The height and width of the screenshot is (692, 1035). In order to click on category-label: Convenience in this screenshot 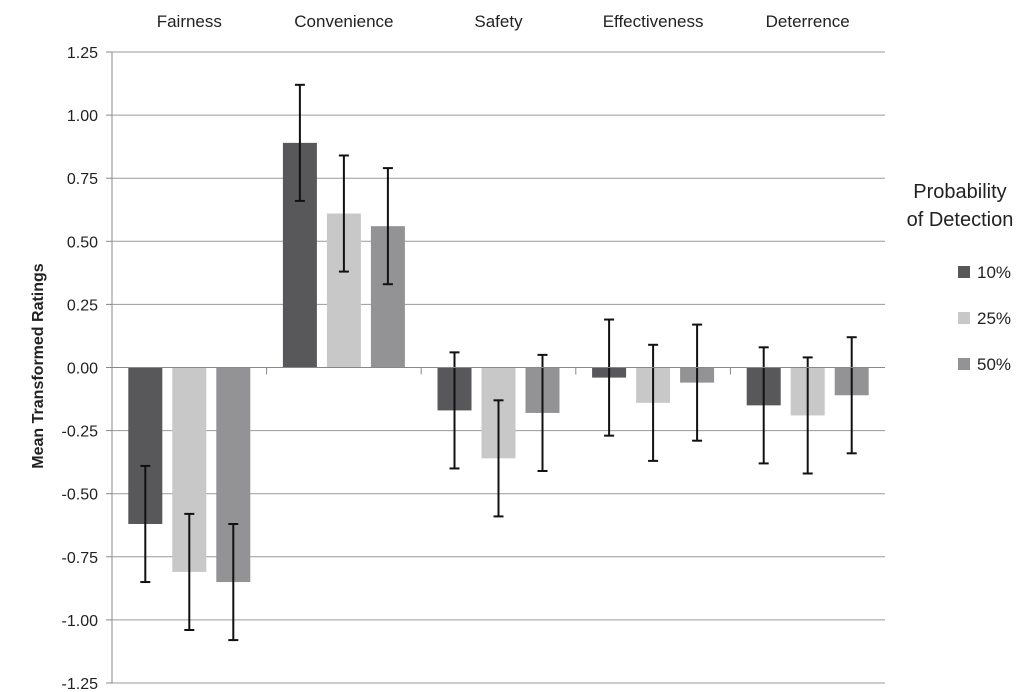, I will do `click(343, 21)`.